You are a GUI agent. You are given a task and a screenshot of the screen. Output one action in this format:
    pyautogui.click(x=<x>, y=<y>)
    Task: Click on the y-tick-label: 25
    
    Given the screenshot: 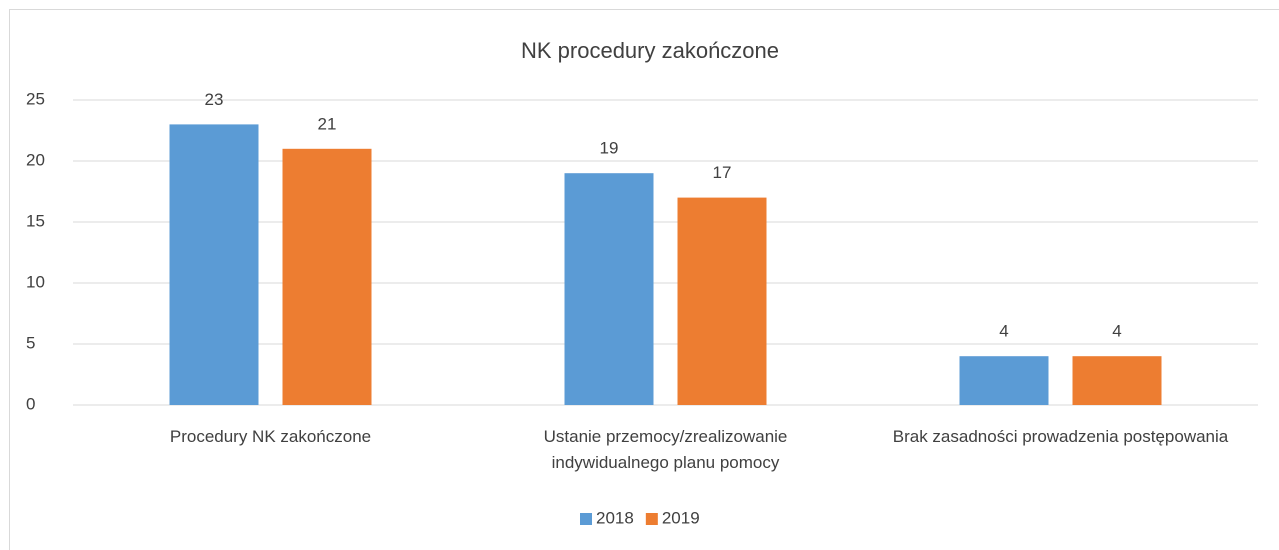 What is the action you would take?
    pyautogui.click(x=35, y=98)
    